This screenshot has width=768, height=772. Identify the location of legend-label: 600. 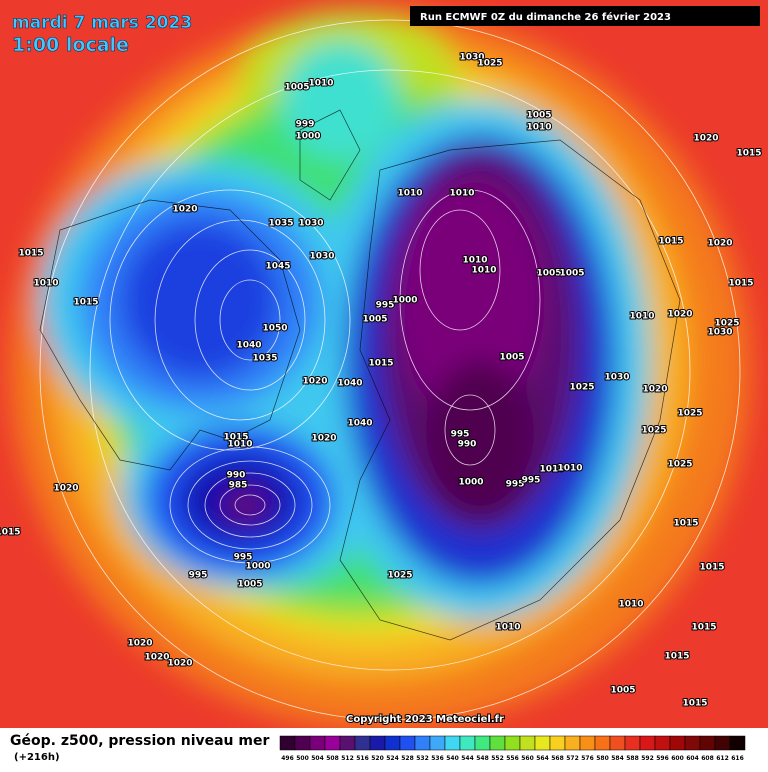
(677, 758).